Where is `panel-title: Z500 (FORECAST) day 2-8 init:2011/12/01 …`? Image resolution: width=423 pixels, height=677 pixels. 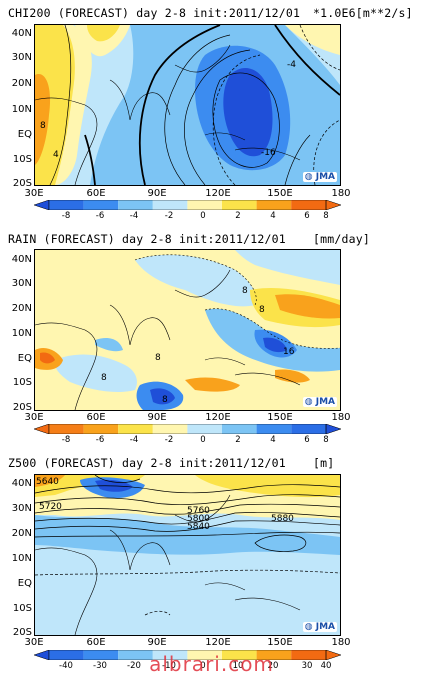
panel-title: Z500 (FORECAST) day 2-8 init:2011/12/01 … is located at coordinates (171, 463).